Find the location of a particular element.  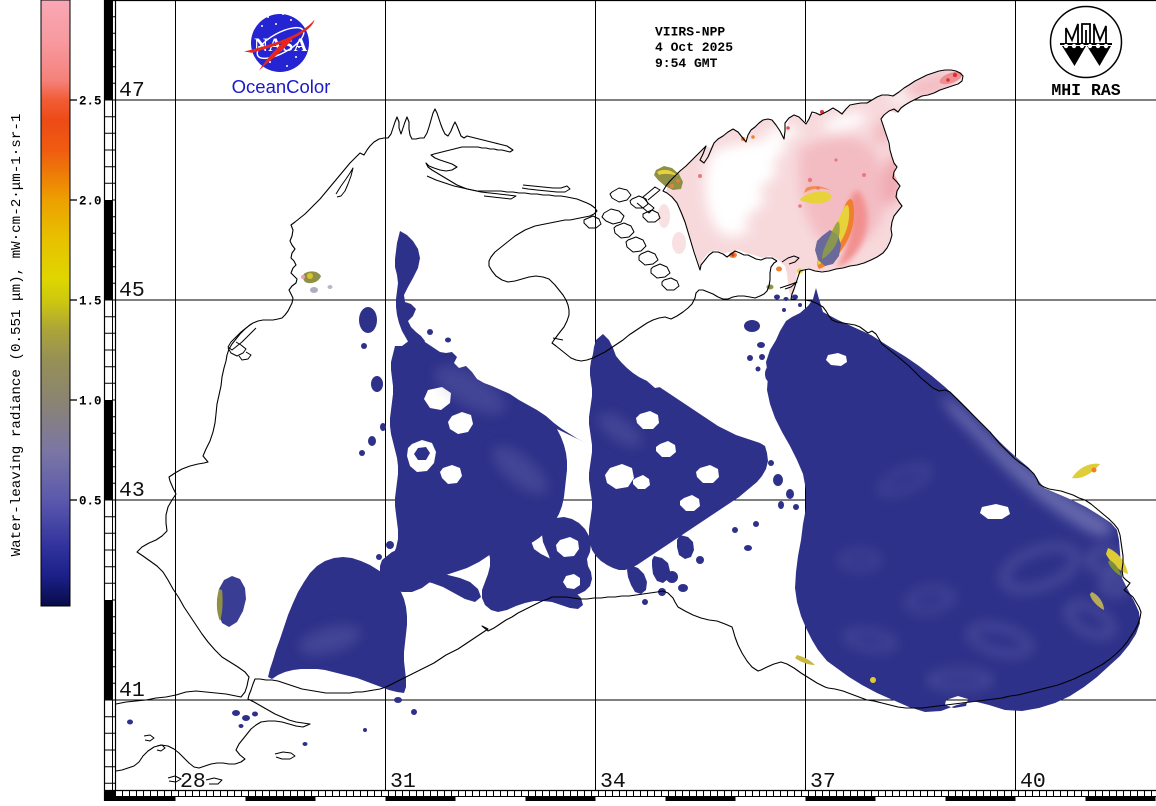

svg-text: 41 is located at coordinates (132, 691).